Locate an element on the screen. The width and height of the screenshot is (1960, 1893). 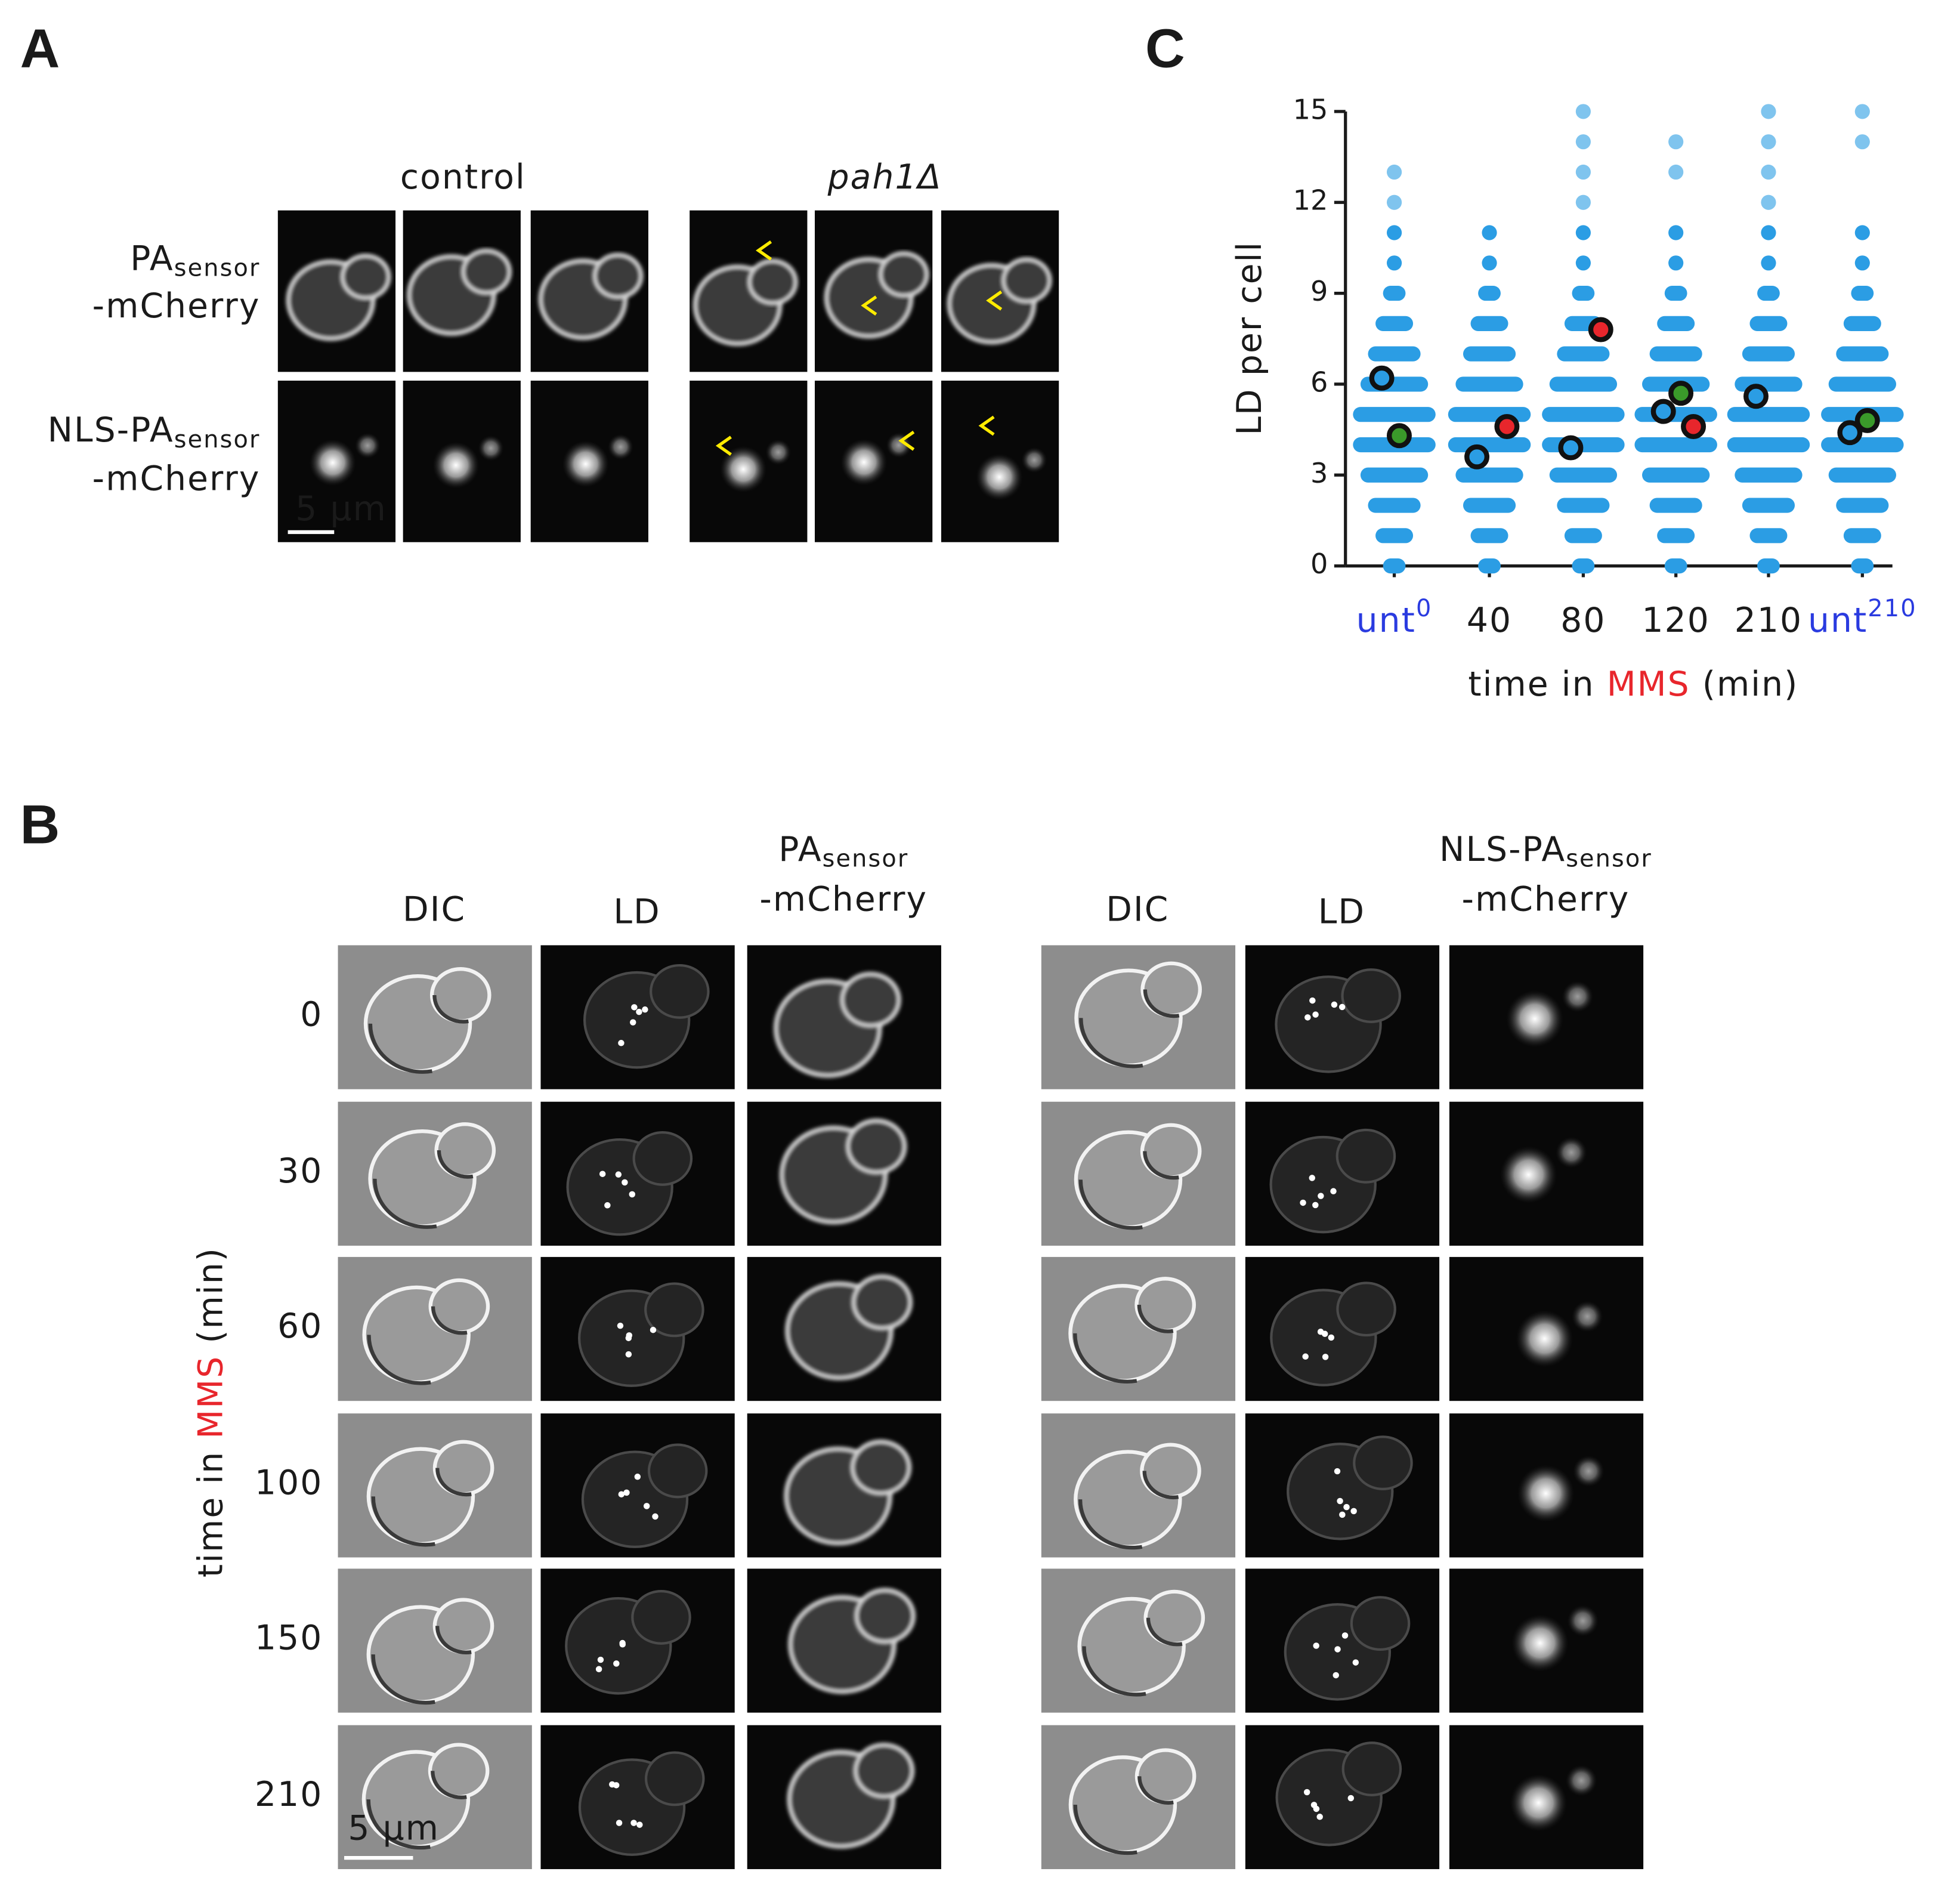
arrowhead is located at coordinates (994, 300).